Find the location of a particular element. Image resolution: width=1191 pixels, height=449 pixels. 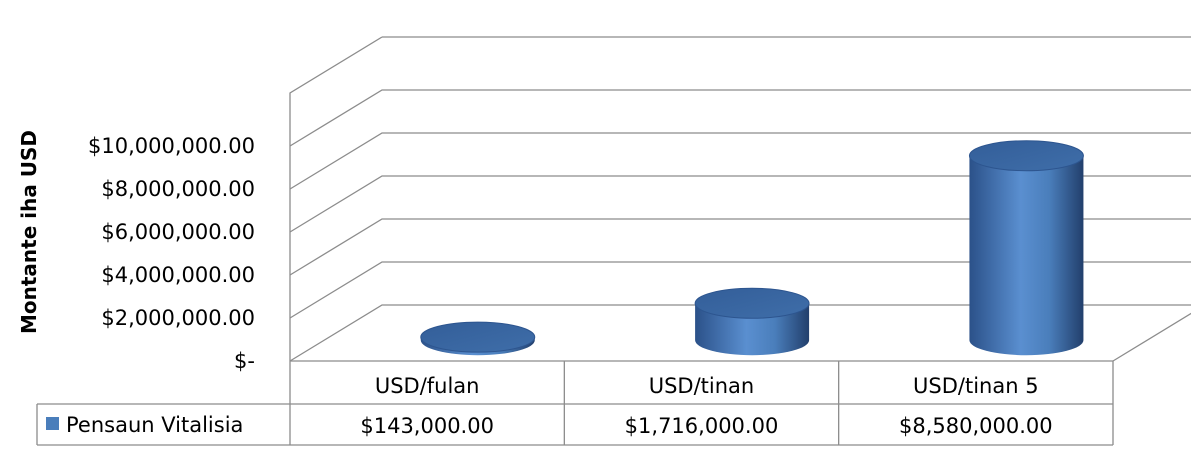

category-label: USD/tinan 5 is located at coordinates (976, 386).